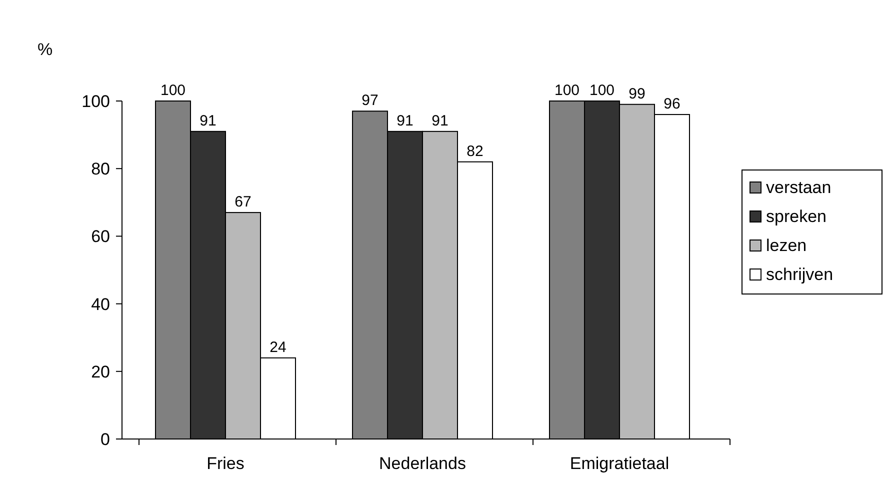 The height and width of the screenshot is (491, 884). I want to click on legend-label: lezen, so click(786, 245).